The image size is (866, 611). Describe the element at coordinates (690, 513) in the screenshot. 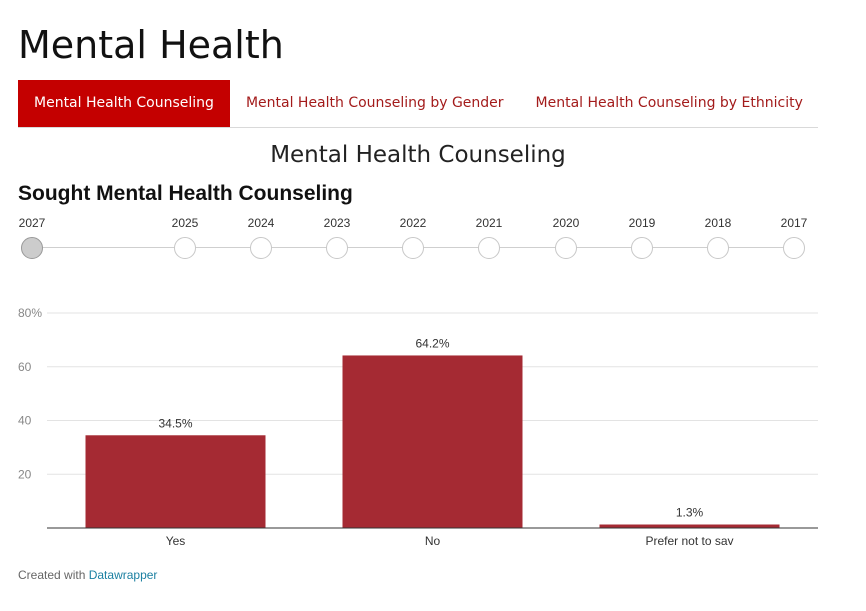

I see `bar-value-label: 1.3%` at that location.